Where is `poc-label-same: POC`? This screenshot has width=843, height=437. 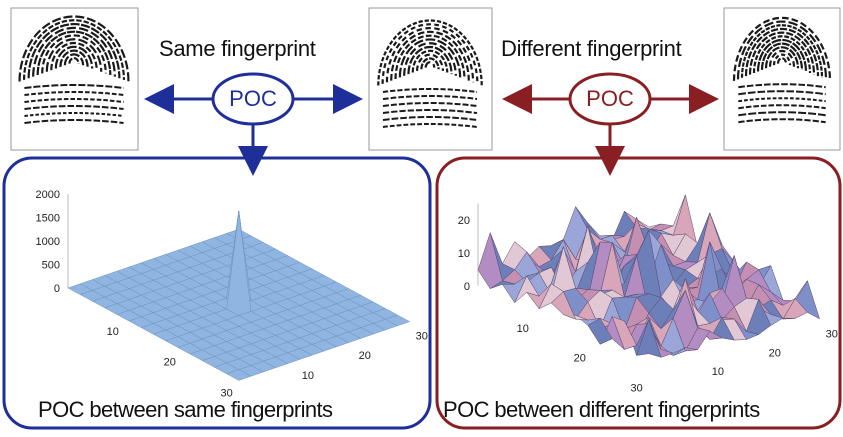
poc-label-same: POC is located at coordinates (253, 98).